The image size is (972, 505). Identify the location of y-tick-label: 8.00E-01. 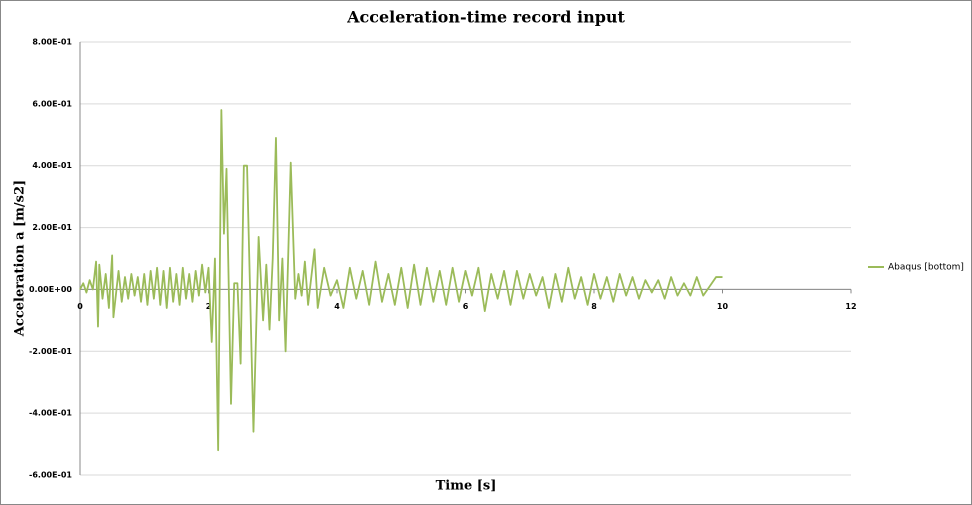
(52, 42).